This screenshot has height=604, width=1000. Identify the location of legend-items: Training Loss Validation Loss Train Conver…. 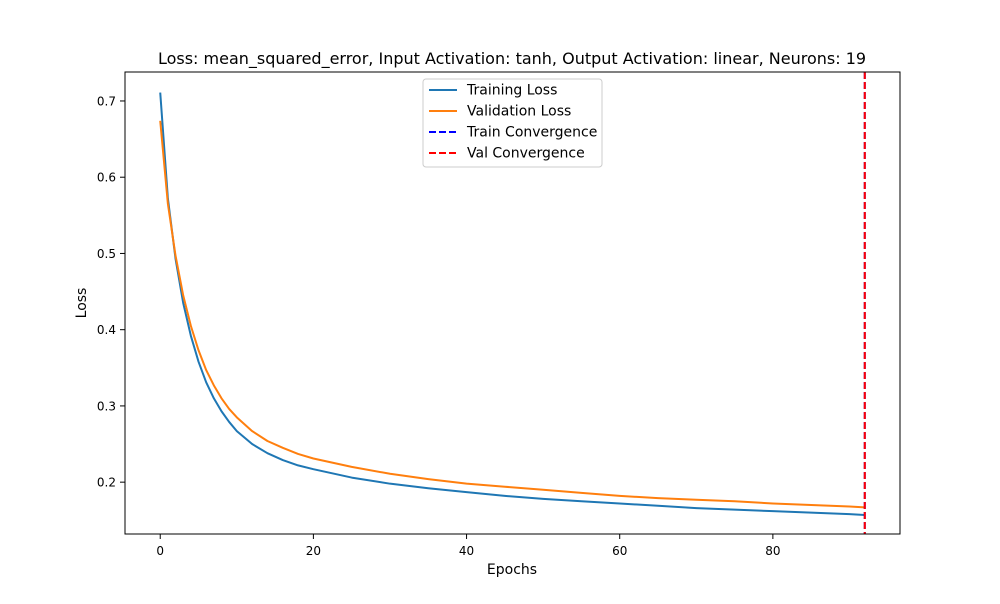
(513, 122).